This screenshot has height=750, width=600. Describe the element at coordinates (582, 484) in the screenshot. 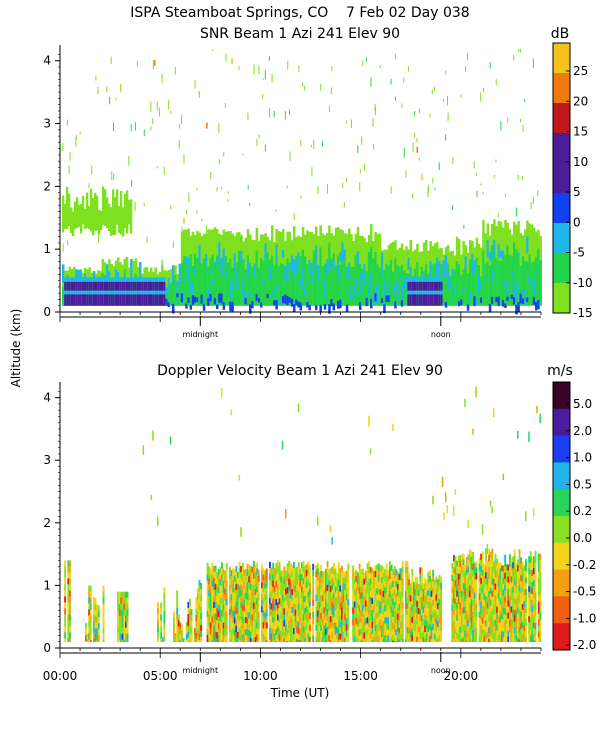

I see `doppler-colorbar-tick-label: 0.5` at that location.